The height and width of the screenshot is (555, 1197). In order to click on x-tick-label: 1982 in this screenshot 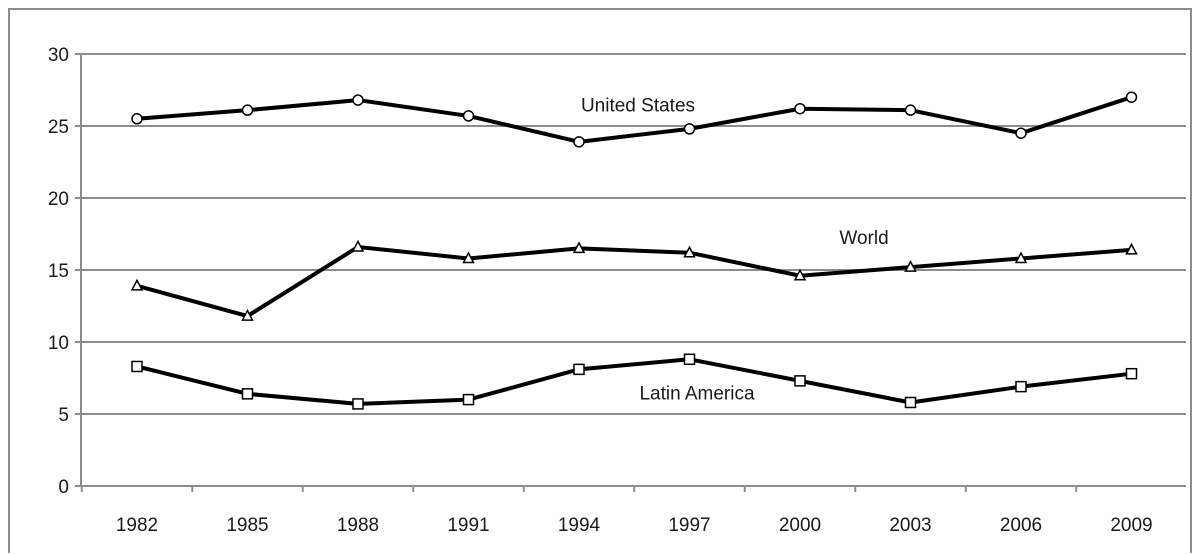, I will do `click(137, 525)`.